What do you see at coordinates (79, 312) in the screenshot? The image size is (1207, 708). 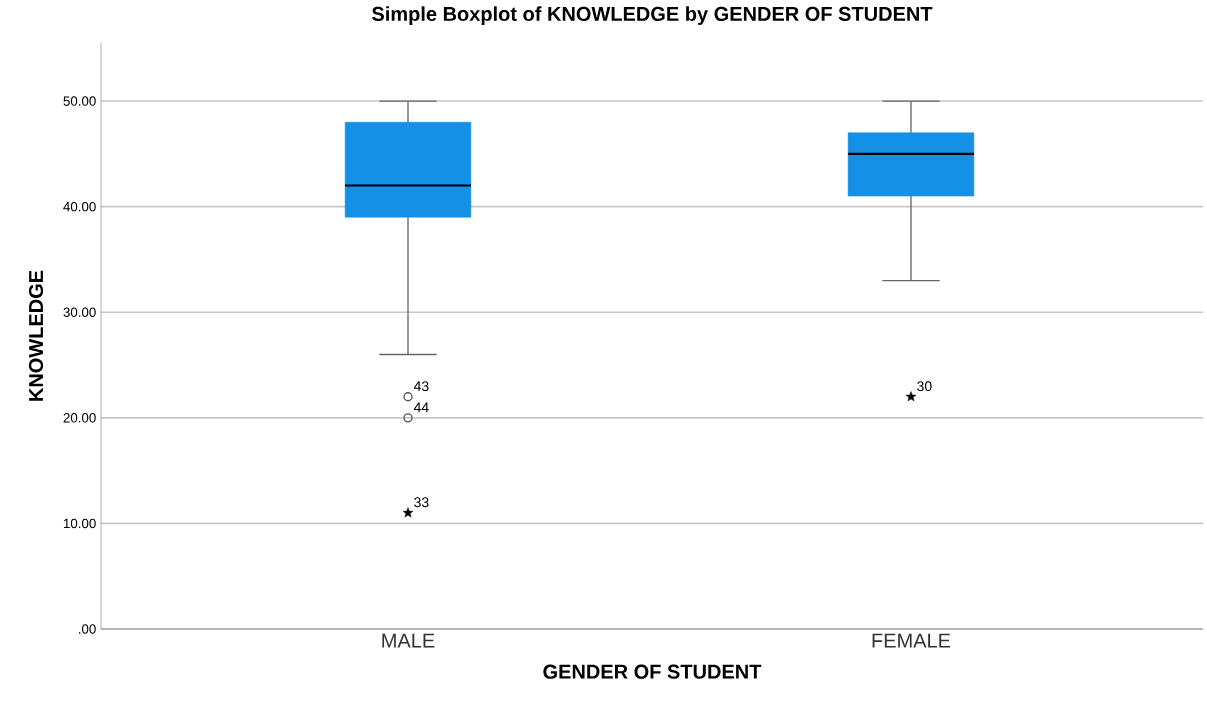 I see `y-tick-label: 30.00` at bounding box center [79, 312].